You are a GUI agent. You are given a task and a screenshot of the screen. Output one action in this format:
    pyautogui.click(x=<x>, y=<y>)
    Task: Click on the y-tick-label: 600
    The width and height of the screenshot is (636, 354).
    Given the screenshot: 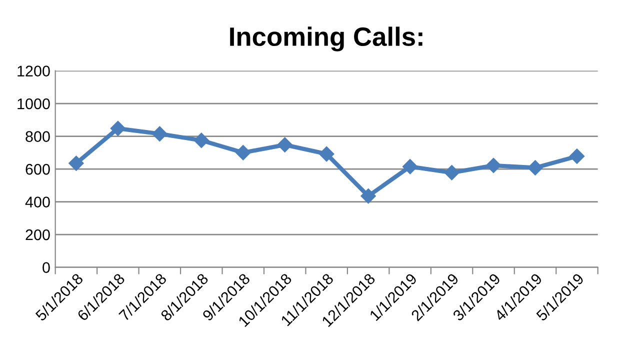 What is the action you would take?
    pyautogui.click(x=38, y=169)
    